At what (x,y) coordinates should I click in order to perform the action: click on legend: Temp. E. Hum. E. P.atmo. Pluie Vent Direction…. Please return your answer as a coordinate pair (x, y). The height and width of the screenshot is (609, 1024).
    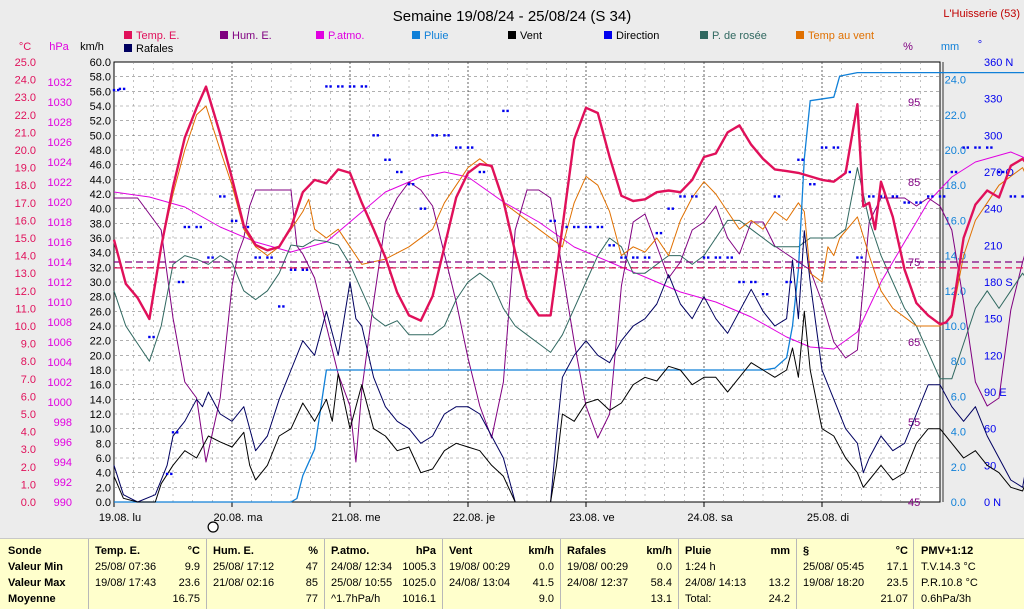
    Looking at the image, I should click on (499, 42).